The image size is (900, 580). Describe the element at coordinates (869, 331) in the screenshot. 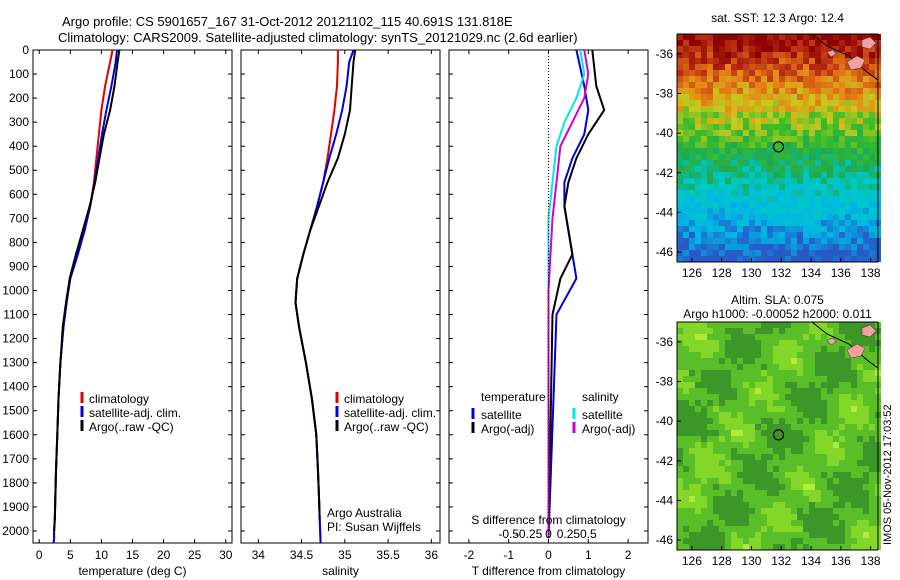

I see `island` at that location.